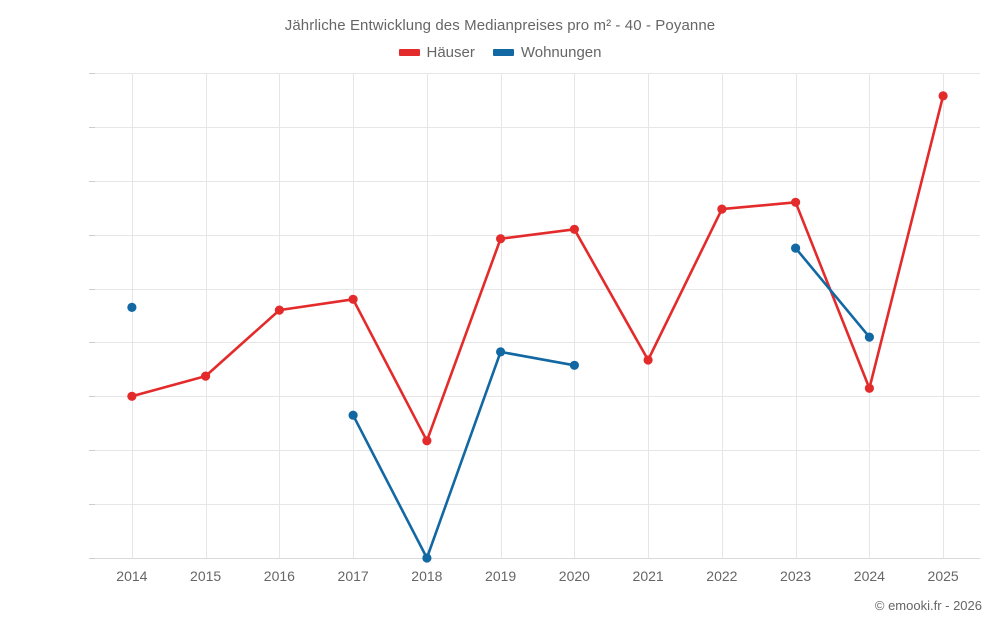  Describe the element at coordinates (450, 52) in the screenshot. I see `legend-label-hauser: Häuser` at that location.